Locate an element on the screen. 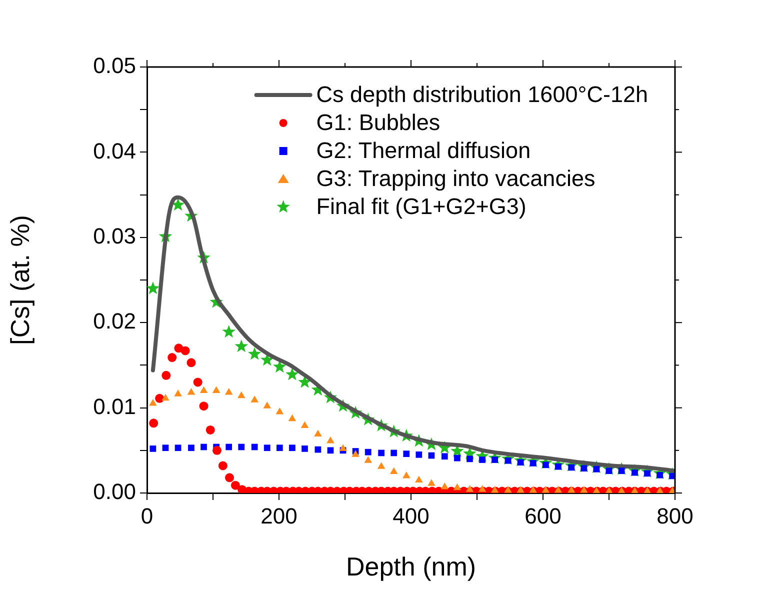 The width and height of the screenshot is (772, 590). y-tick-label: 0.04 is located at coordinates (114, 151).